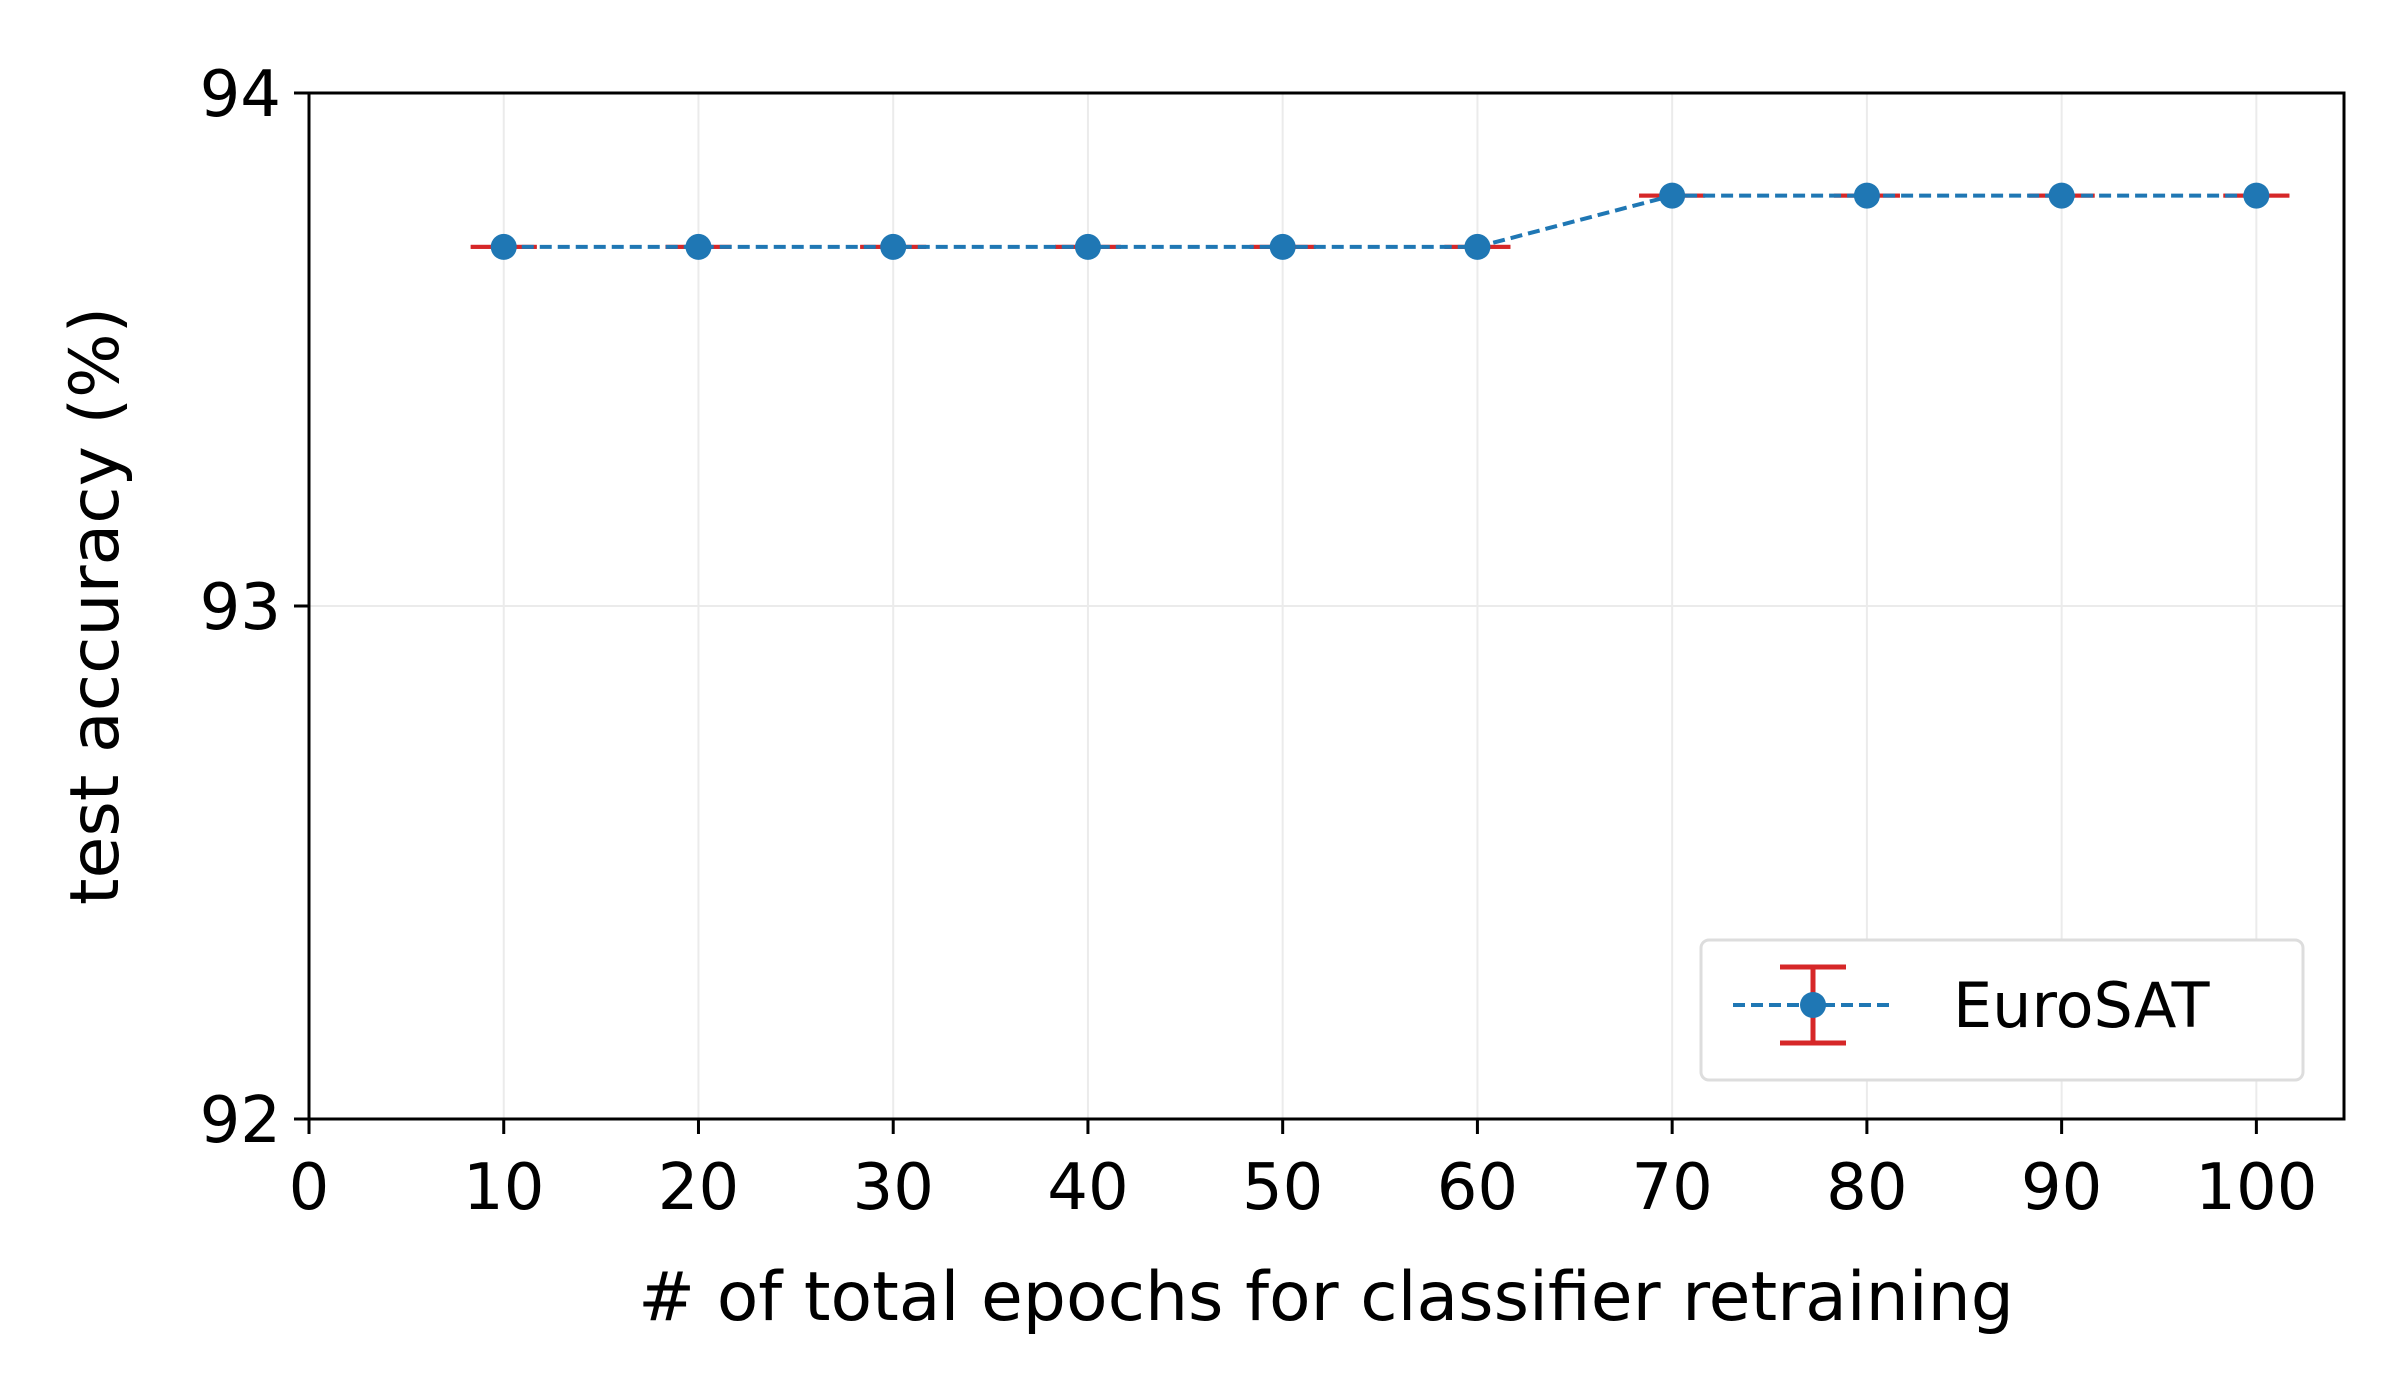 The width and height of the screenshot is (2392, 1395). I want to click on x-tick-label: 100, so click(2256, 1188).